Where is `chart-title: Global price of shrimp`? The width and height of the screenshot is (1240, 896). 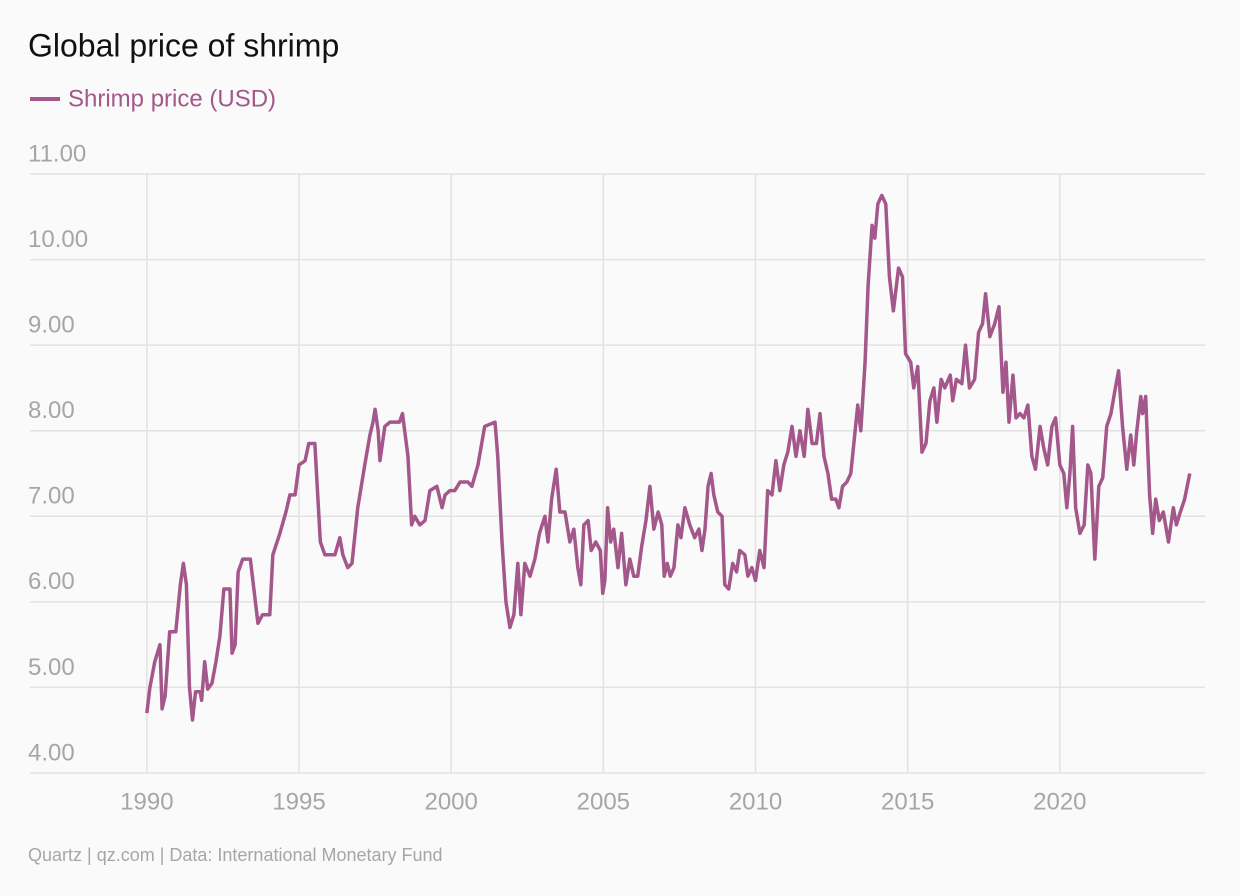 chart-title: Global price of shrimp is located at coordinates (183, 45).